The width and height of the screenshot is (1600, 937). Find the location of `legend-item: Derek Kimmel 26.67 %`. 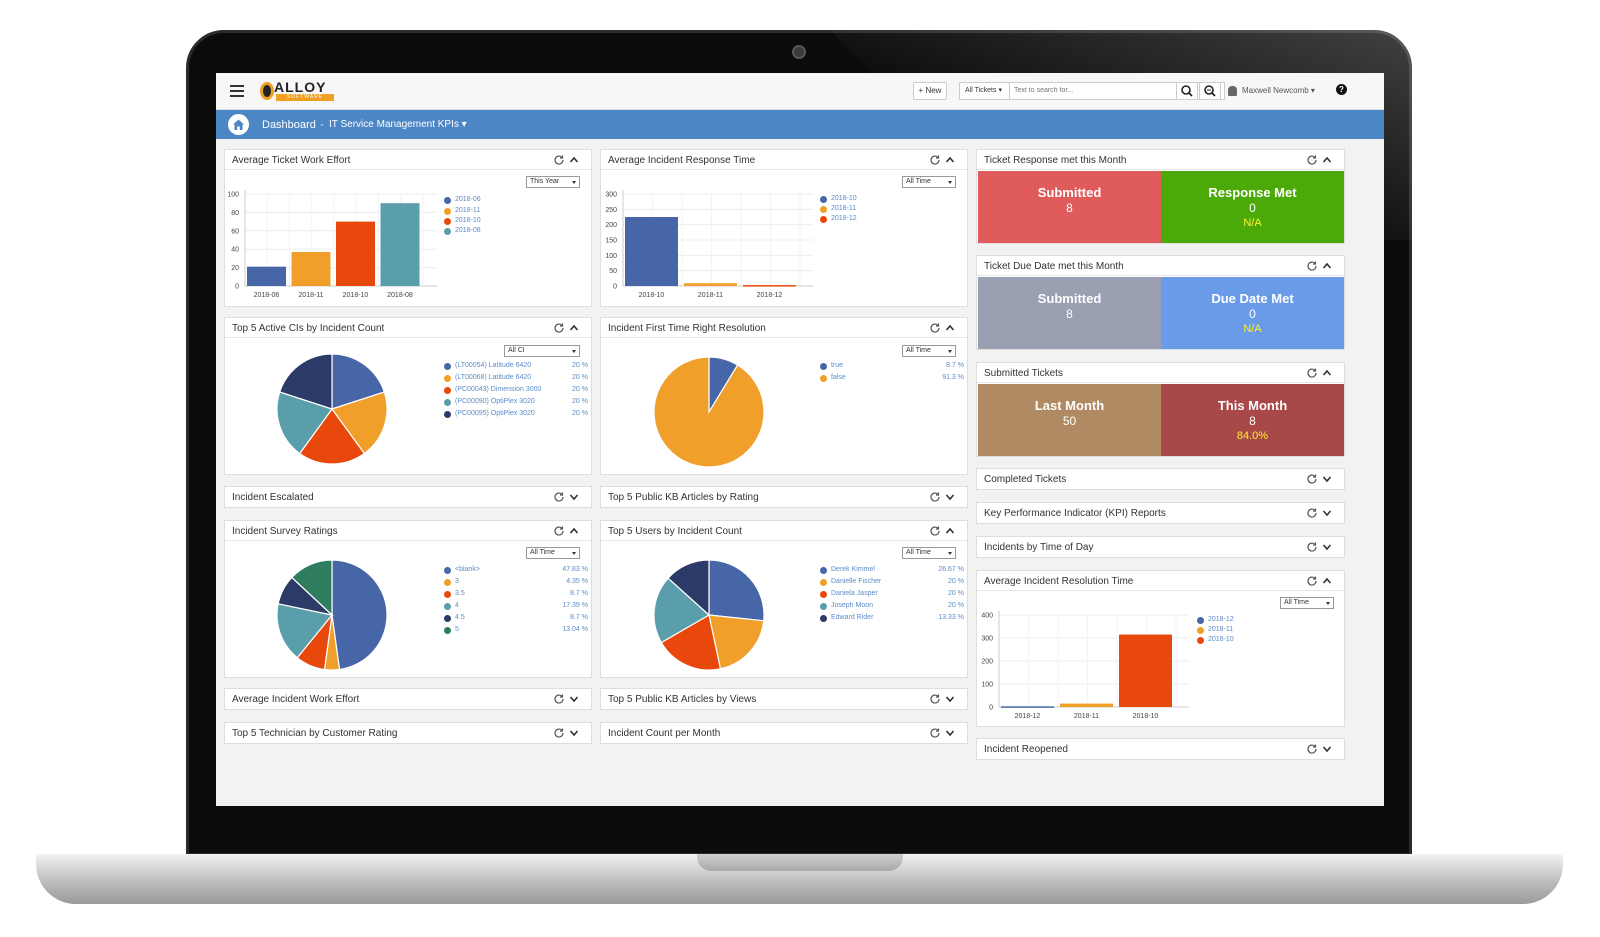

legend-item: Derek Kimmel 26.67 % is located at coordinates (892, 570).